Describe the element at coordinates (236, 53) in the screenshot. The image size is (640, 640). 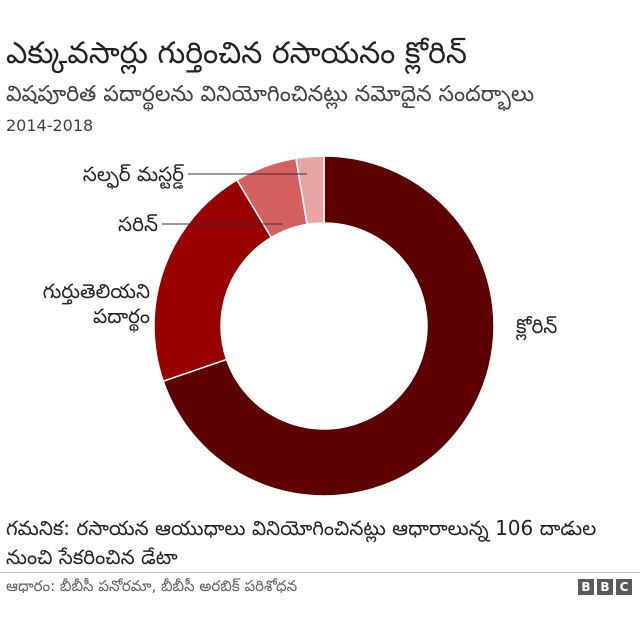
I see `chart-title: ఎక్కువసార్లు గుర్తించిన రసాయనం క్లోరిన్` at that location.